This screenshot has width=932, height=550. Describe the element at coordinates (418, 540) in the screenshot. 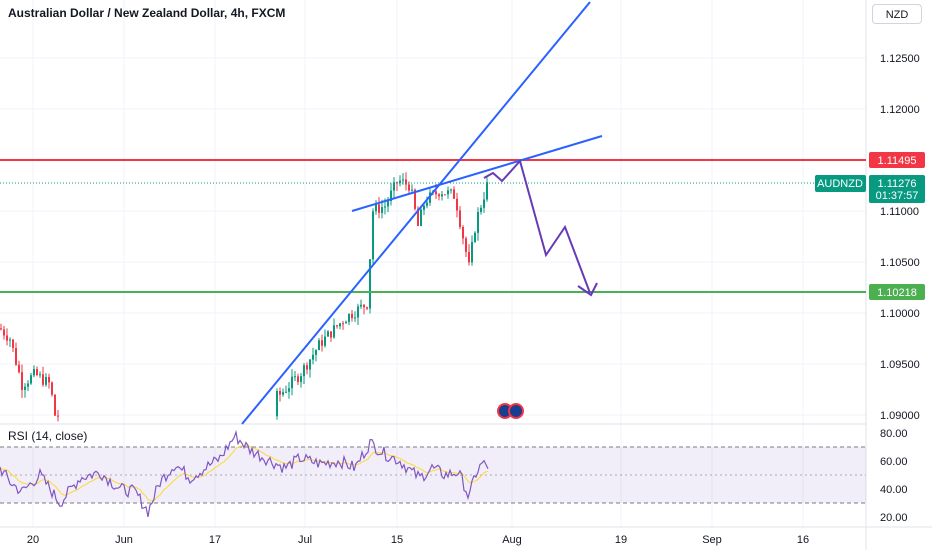

I see `time-axis: 20 Jun 17 Jul 15 Aug 19 Sep 16` at that location.